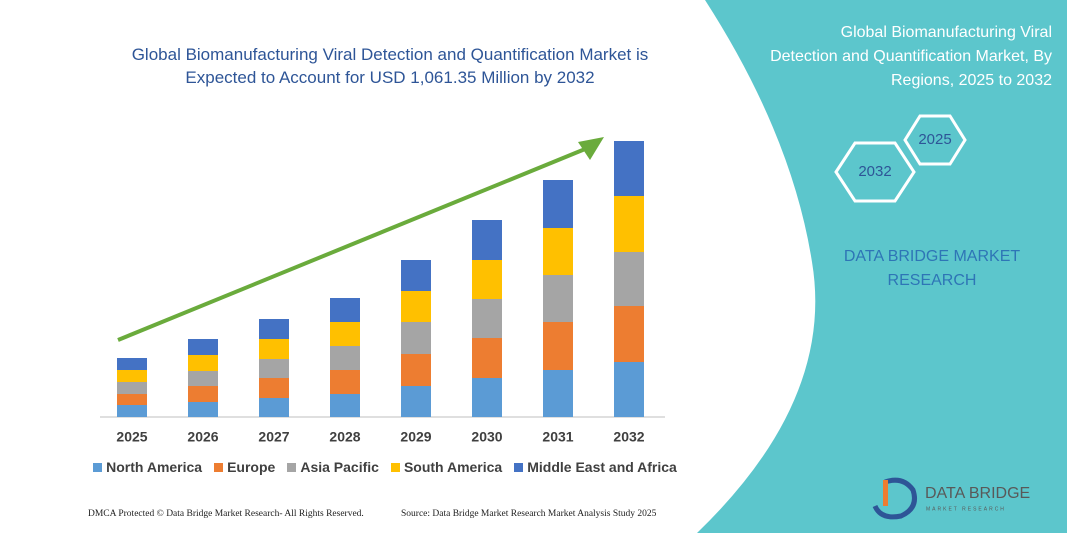  Describe the element at coordinates (154, 467) in the screenshot. I see `legend-label: North America` at that location.